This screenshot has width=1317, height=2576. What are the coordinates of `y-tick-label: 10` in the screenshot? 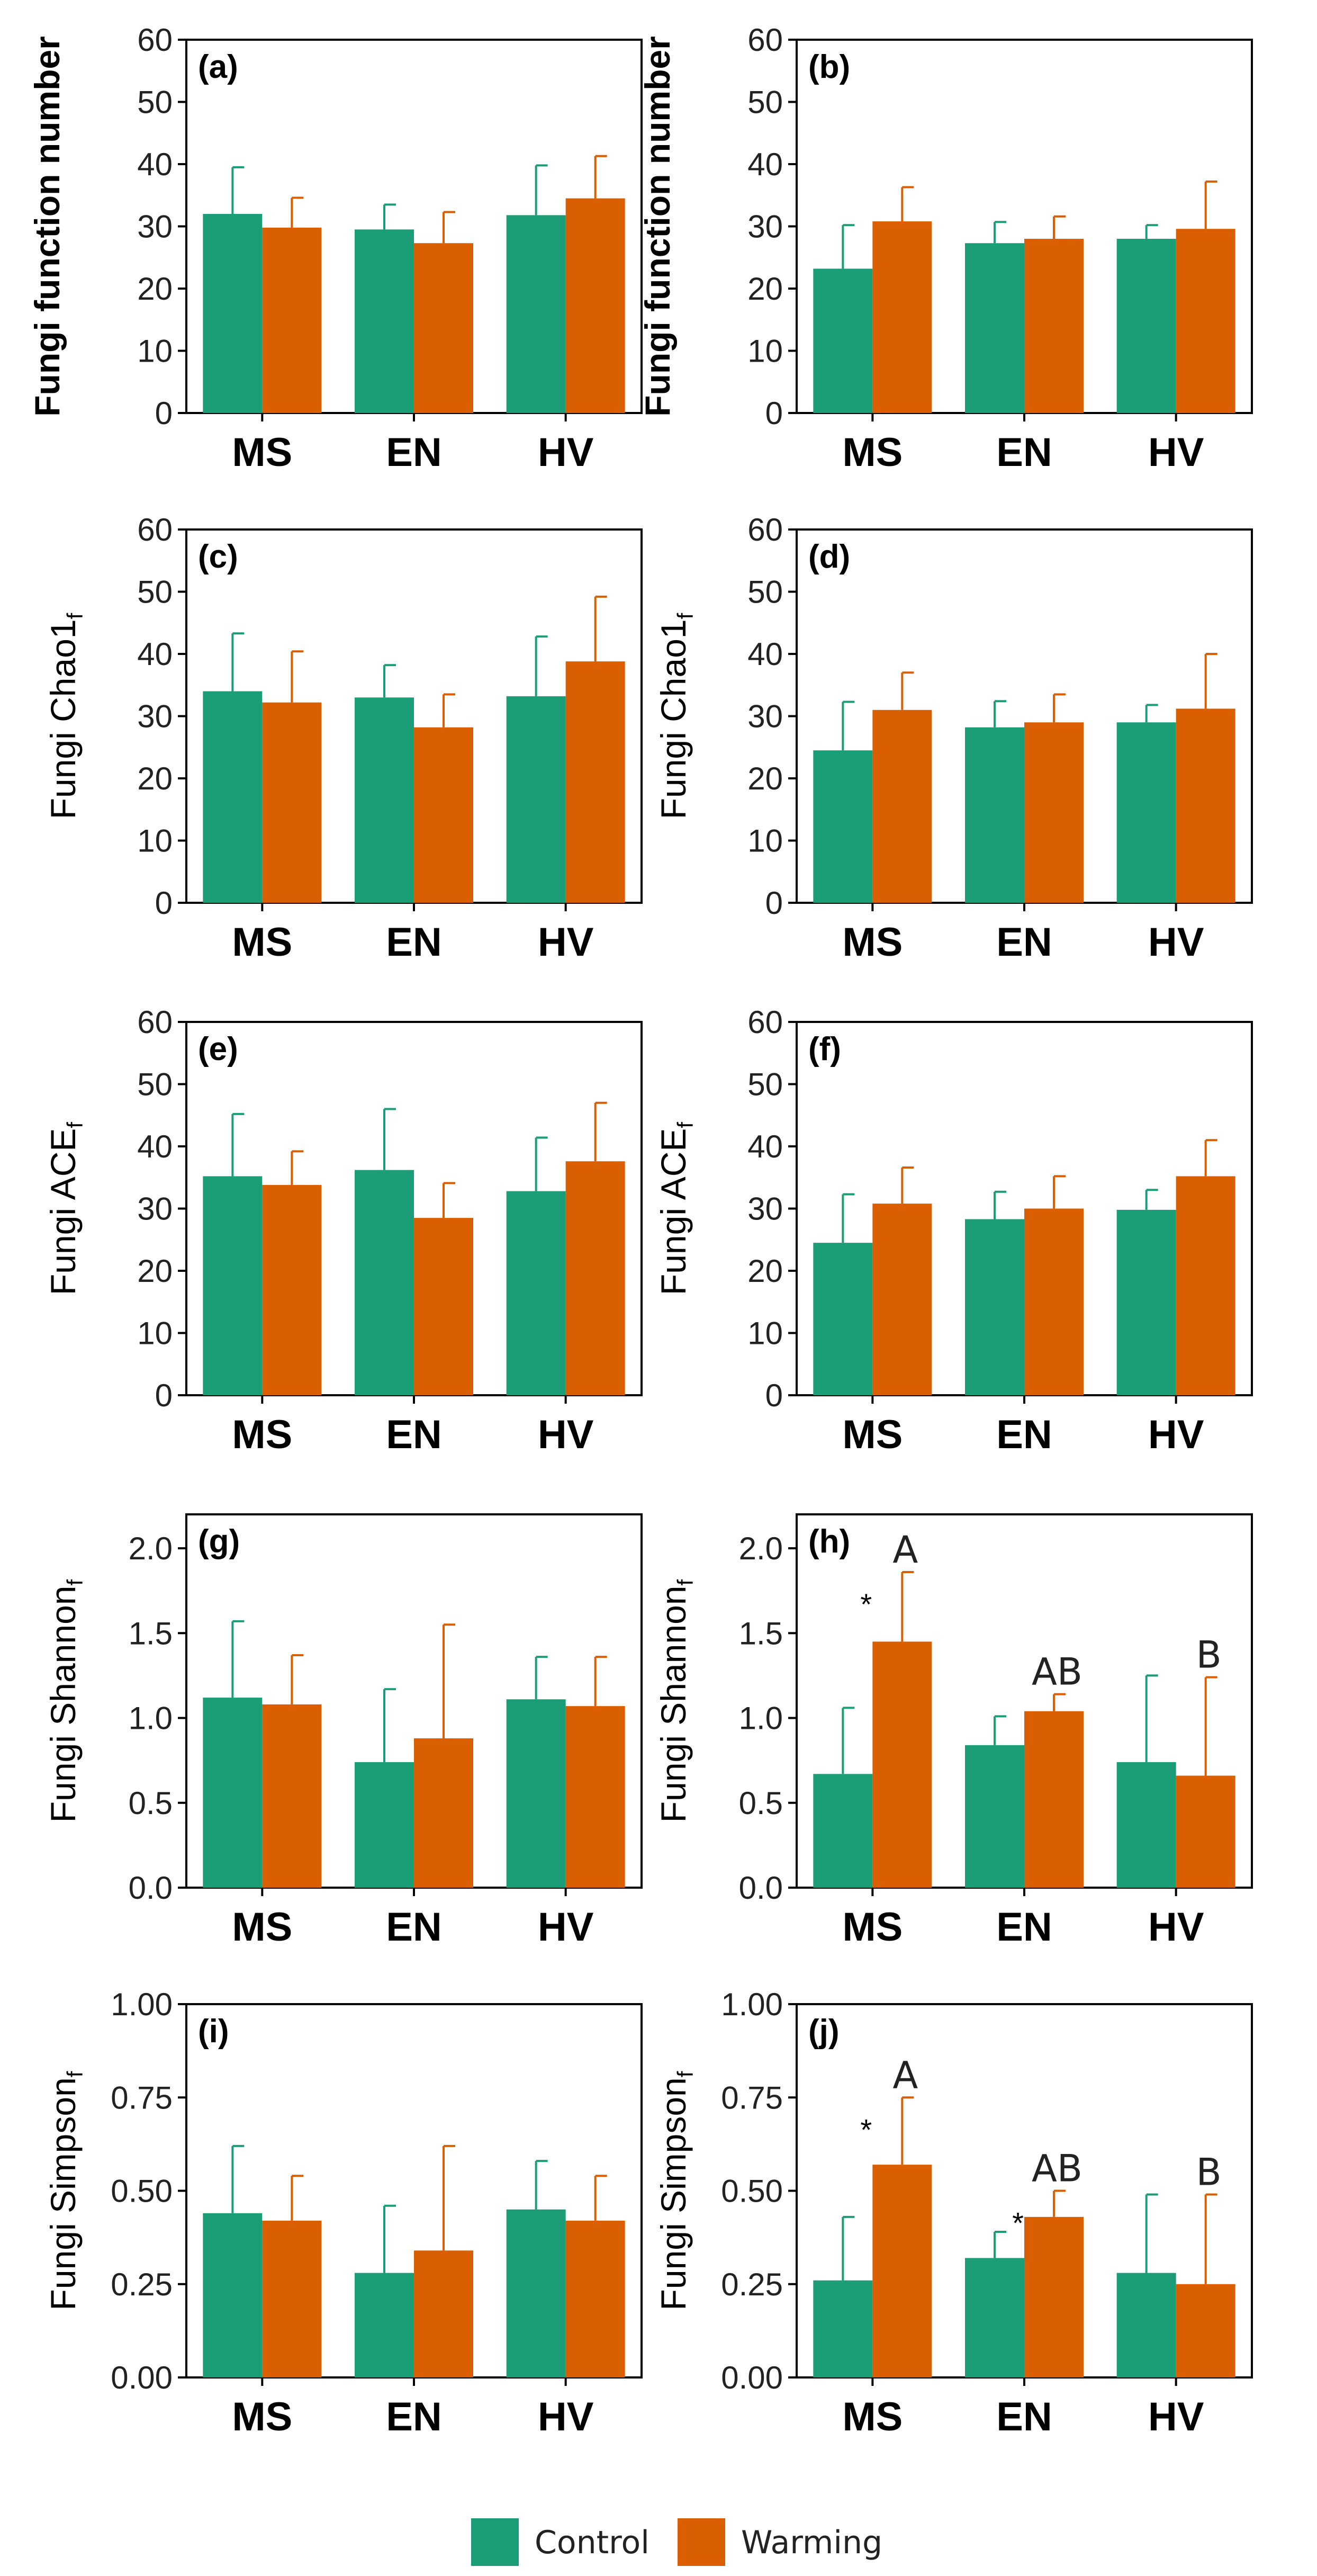 It's located at (765, 1333).